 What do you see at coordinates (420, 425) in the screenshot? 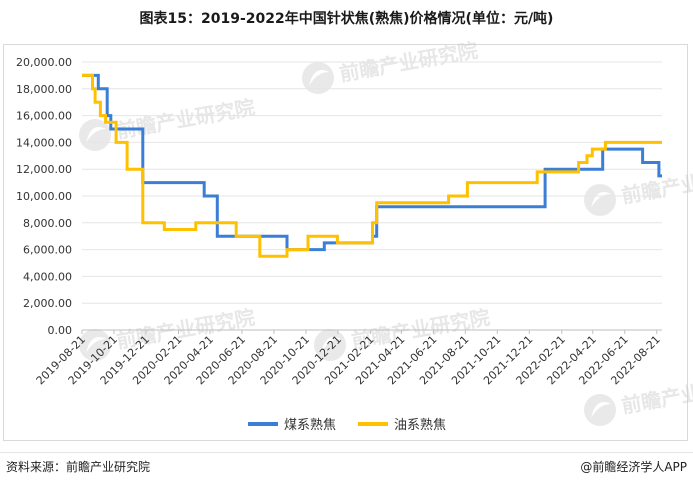
I see `legend-label: 油系熟焦` at bounding box center [420, 425].